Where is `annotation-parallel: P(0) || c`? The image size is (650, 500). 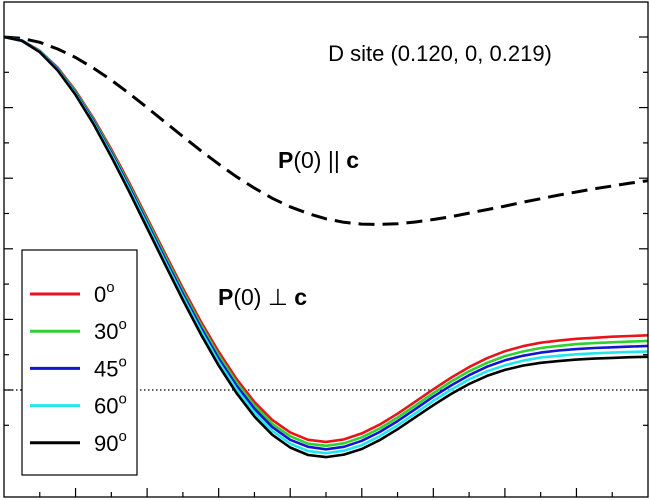
annotation-parallel: P(0) || c is located at coordinates (318, 160).